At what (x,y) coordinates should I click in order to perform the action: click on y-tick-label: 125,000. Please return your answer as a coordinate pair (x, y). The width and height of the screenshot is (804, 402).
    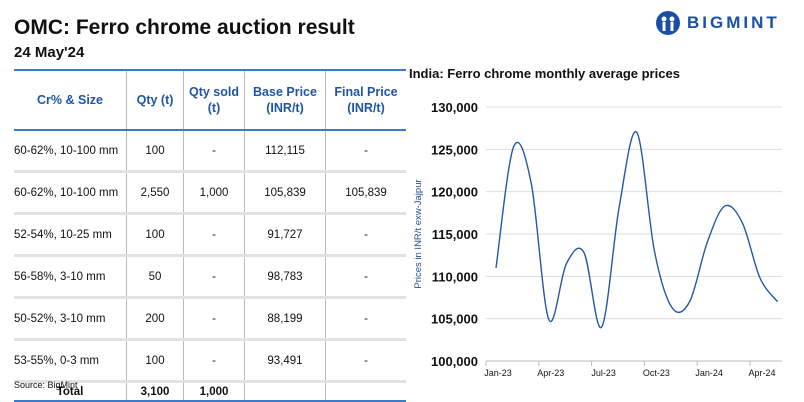
    Looking at the image, I should click on (454, 149).